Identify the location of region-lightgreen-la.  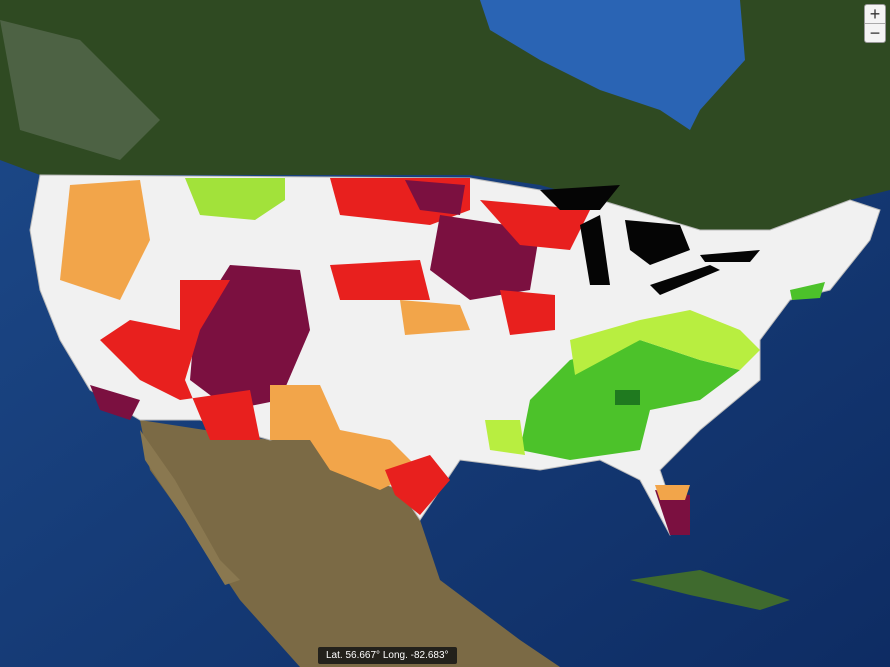
(505, 437).